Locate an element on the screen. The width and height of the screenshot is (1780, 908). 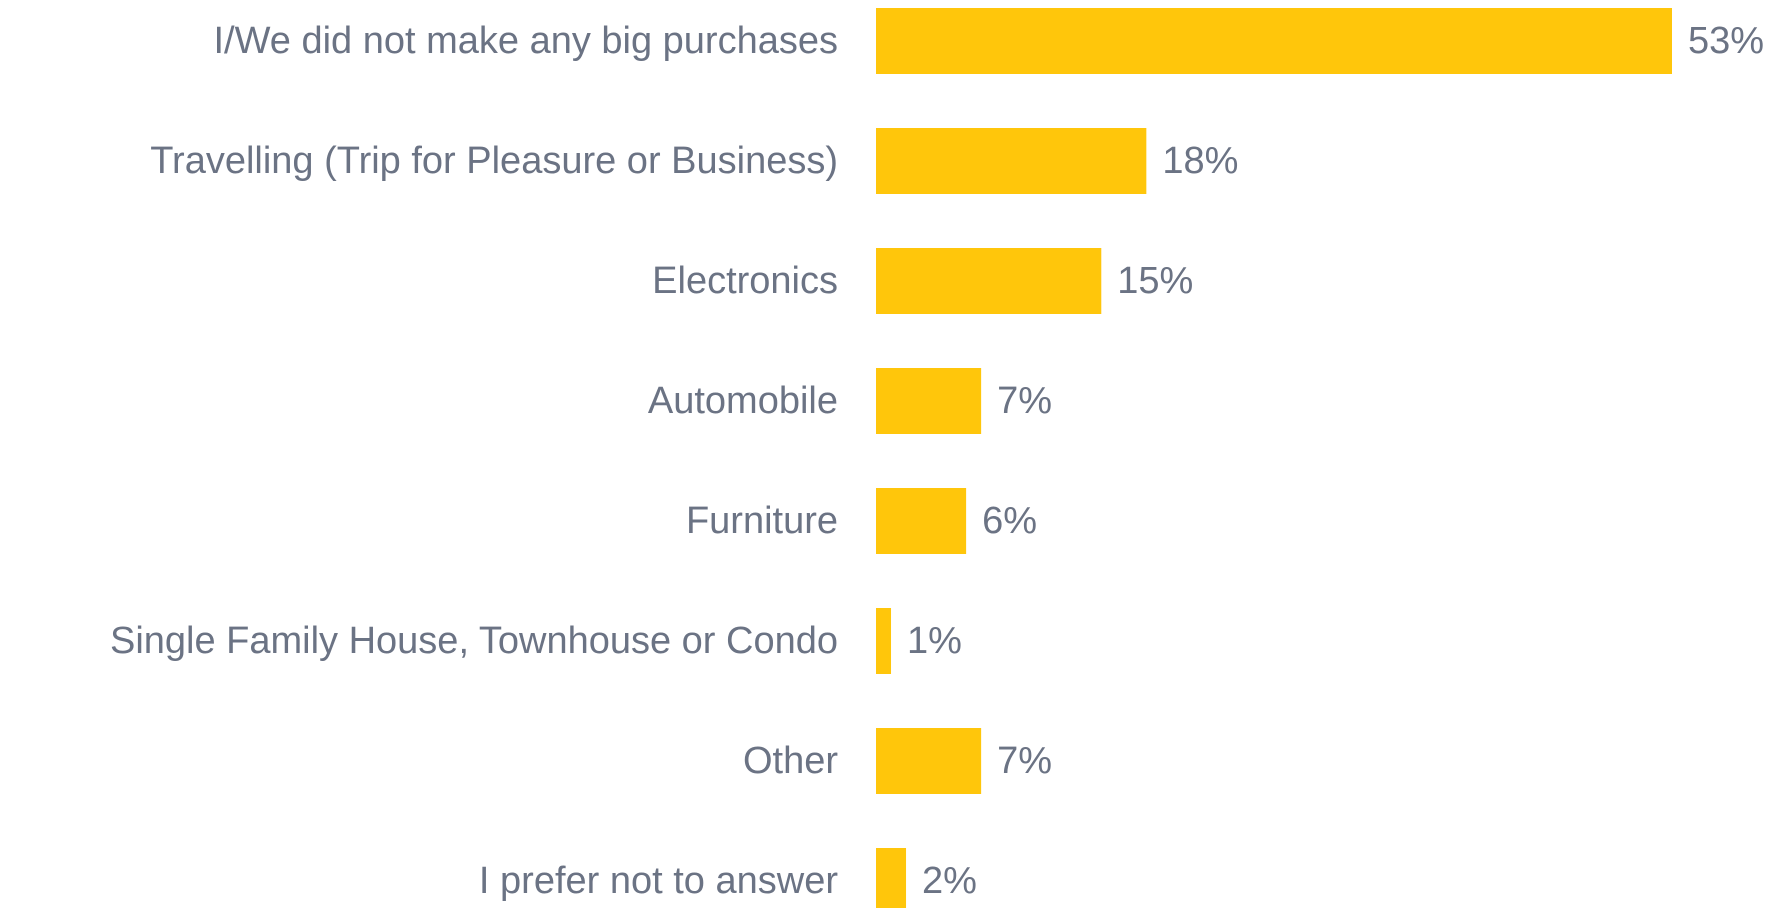
category-label-7: I prefer not to answer is located at coordinates (658, 881).